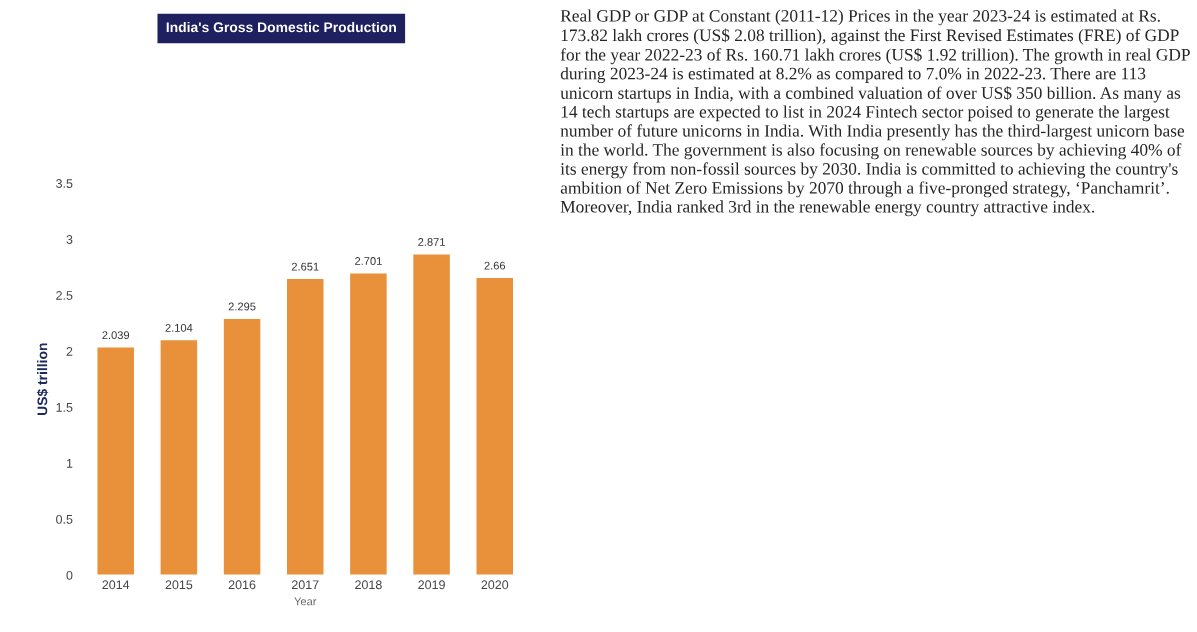 Image resolution: width=1197 pixels, height=632 pixels. I want to click on y-axis-title: US$ trillion, so click(42, 379).